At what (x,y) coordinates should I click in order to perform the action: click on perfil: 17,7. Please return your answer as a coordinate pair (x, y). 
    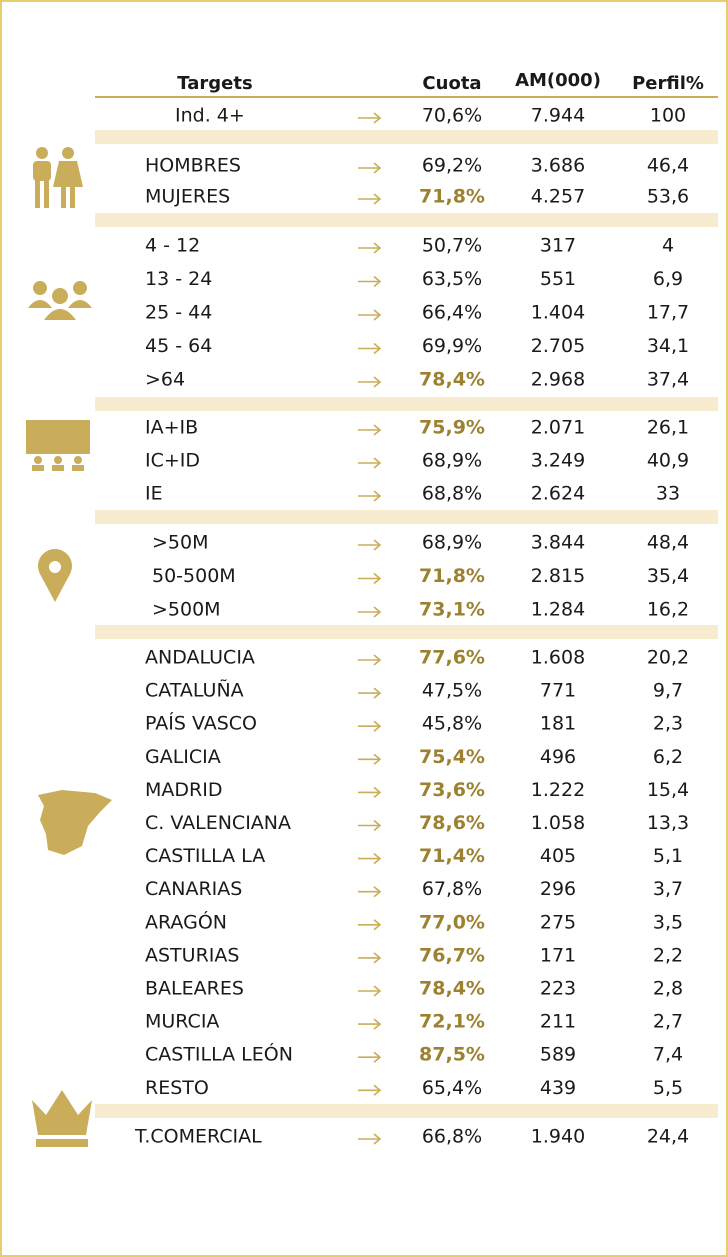
    Looking at the image, I should click on (668, 313).